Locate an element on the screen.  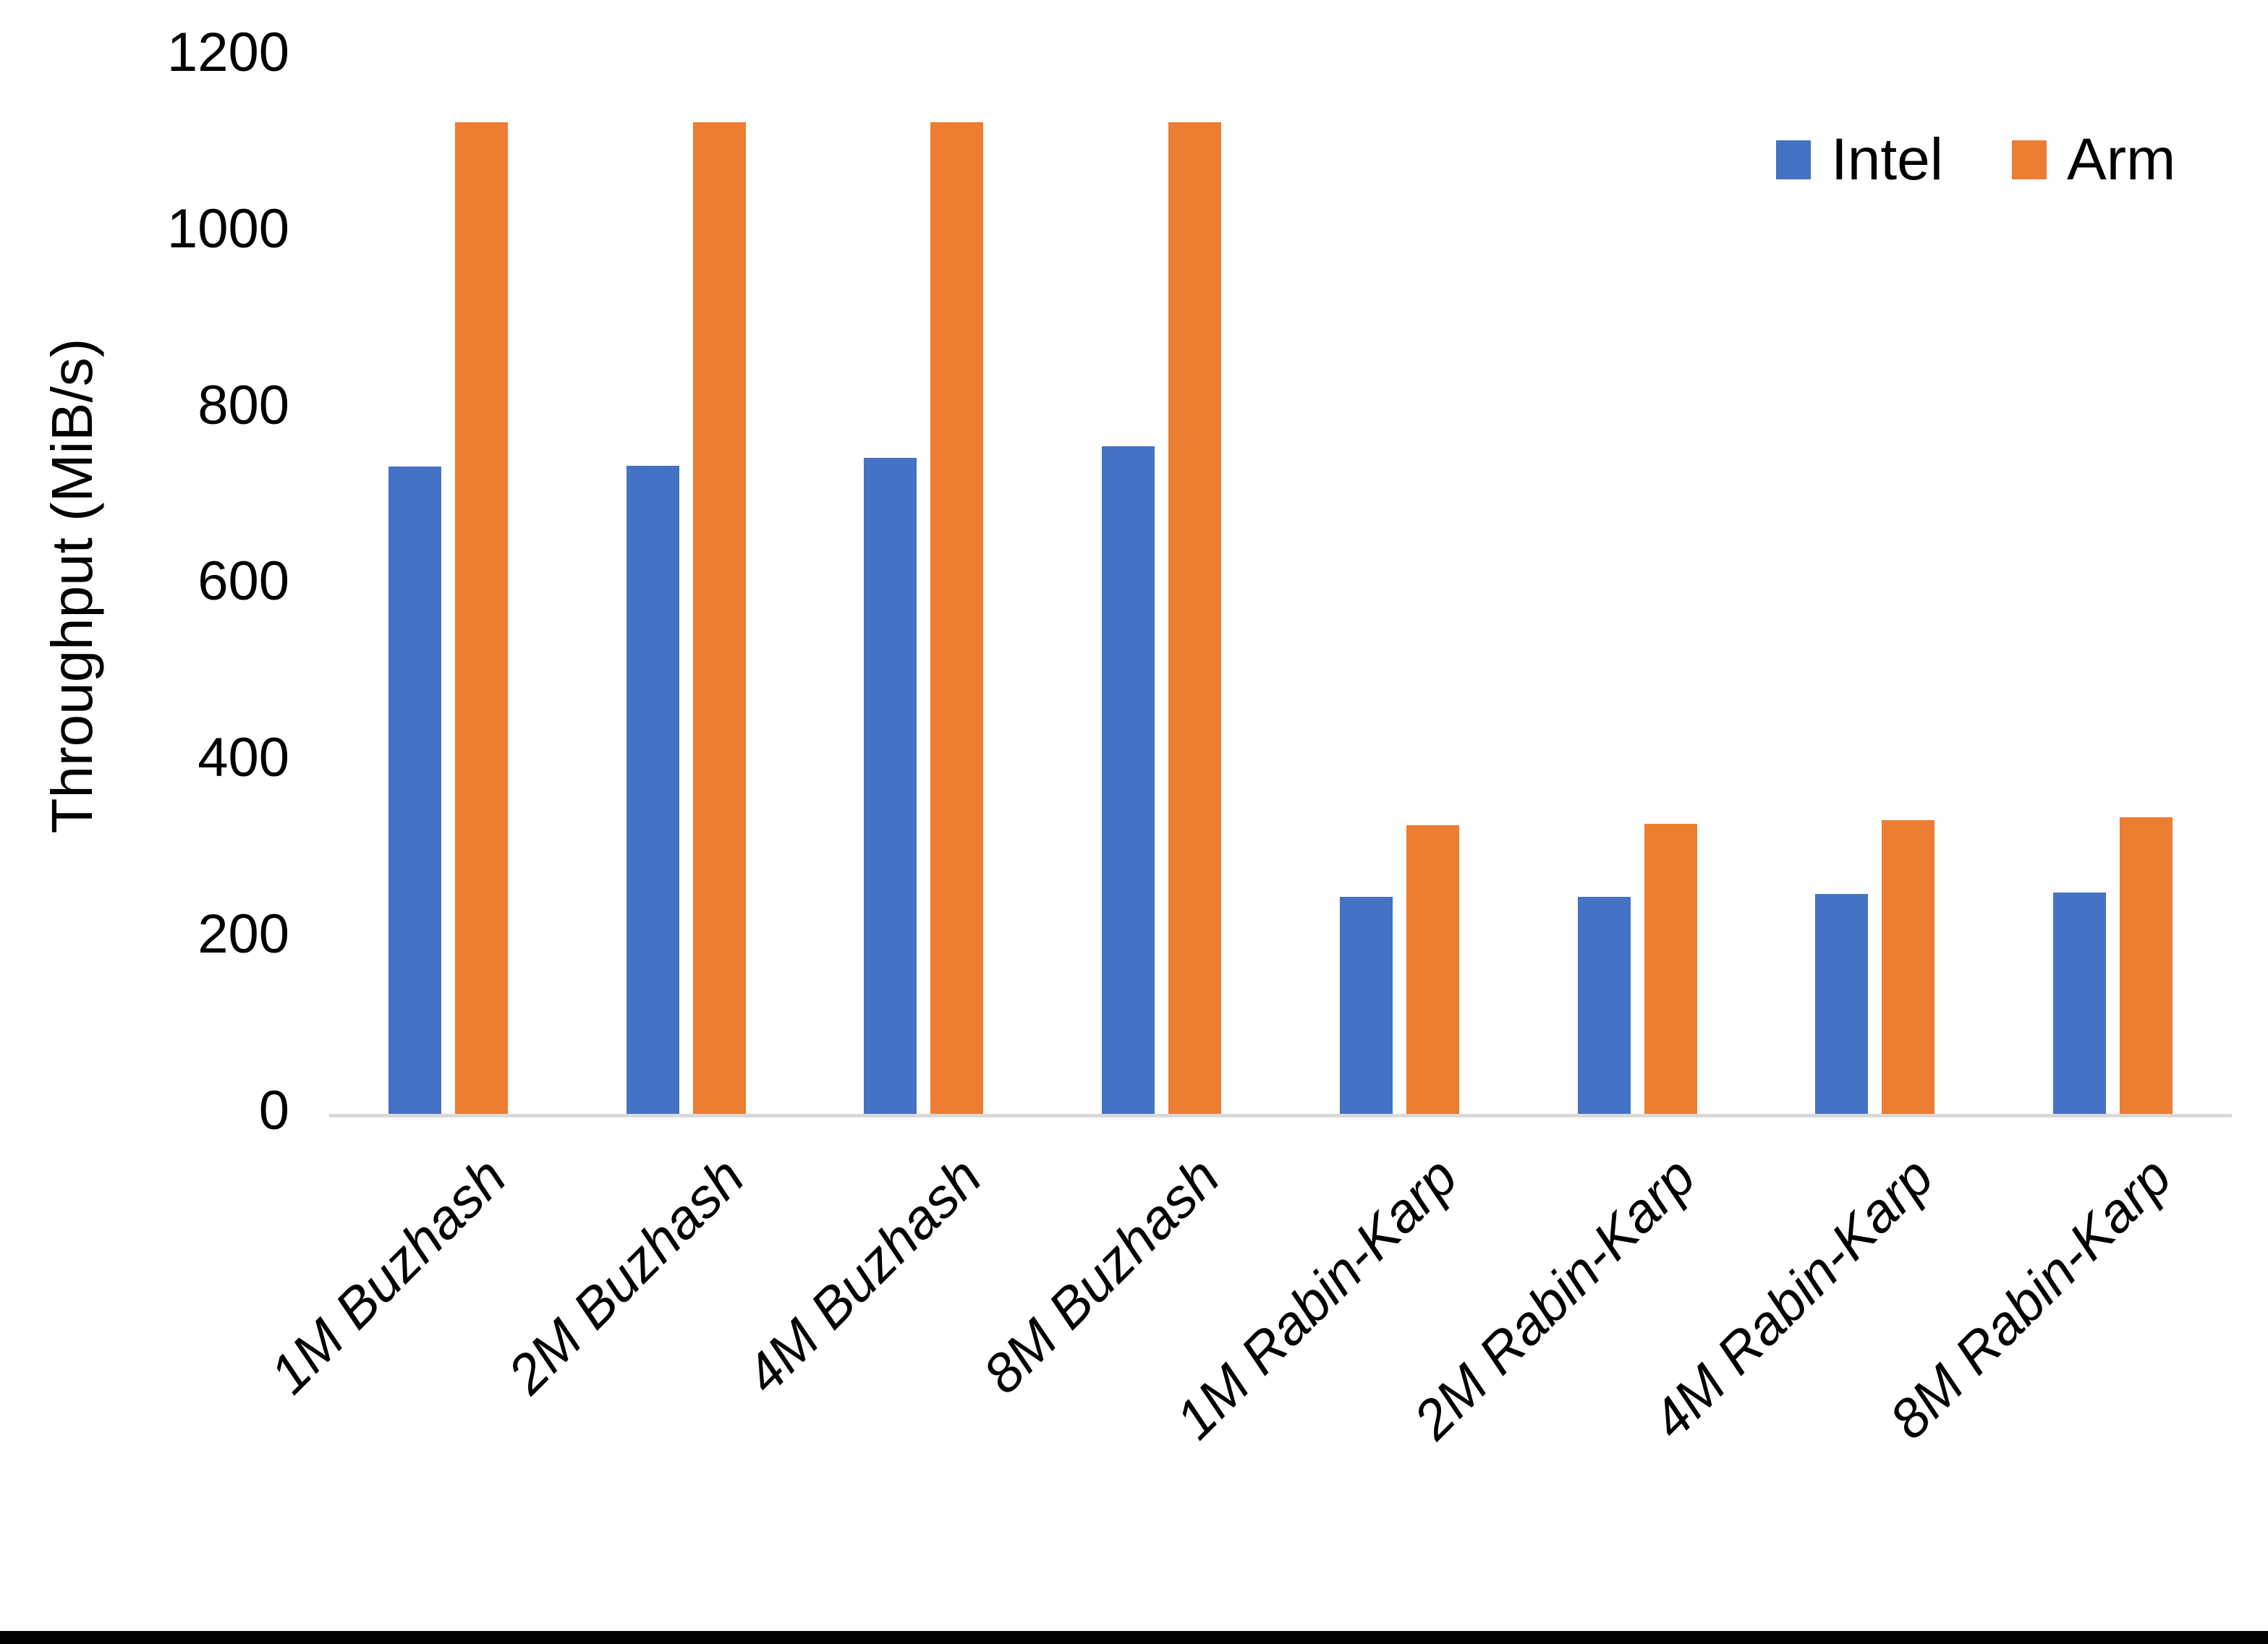
bar-intel-2m-rabin-karp is located at coordinates (1604, 1005).